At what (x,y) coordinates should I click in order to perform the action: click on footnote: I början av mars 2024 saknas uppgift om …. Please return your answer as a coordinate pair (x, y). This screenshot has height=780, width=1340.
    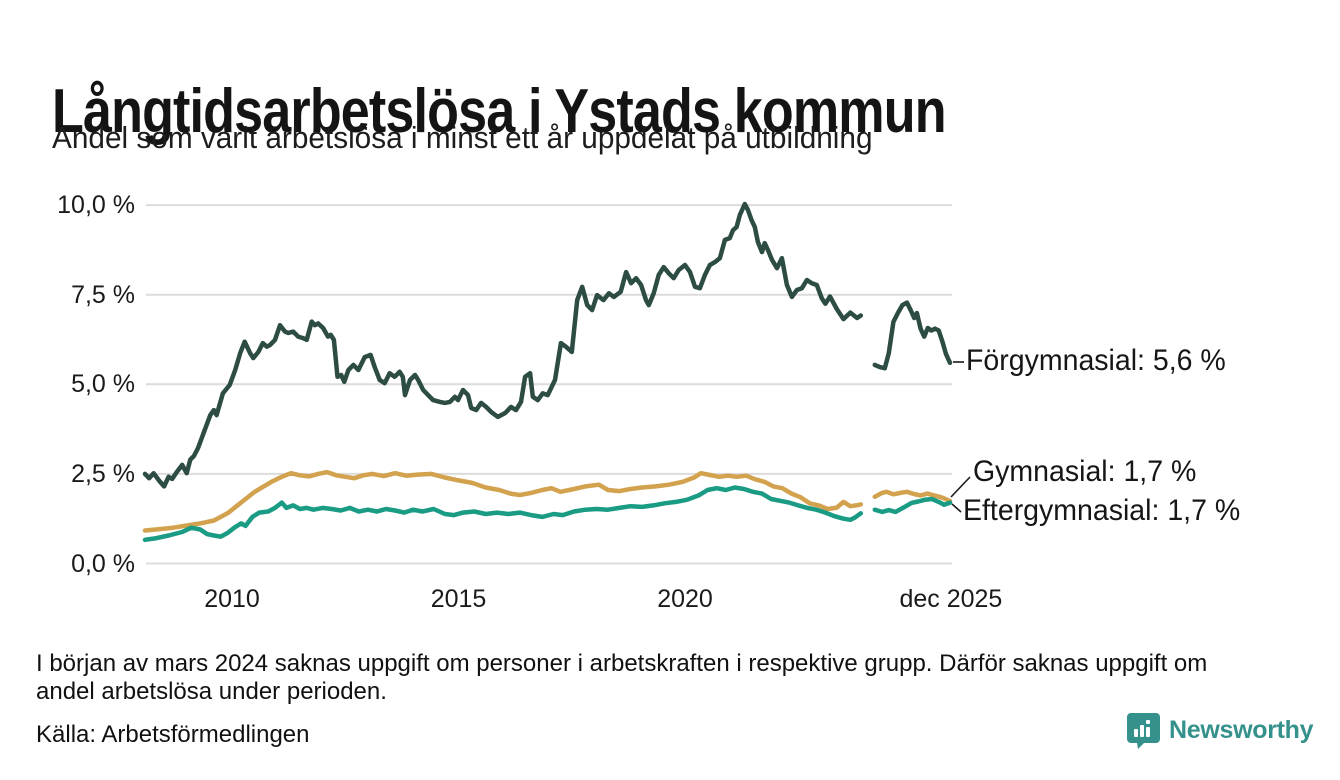
    Looking at the image, I should click on (676, 678).